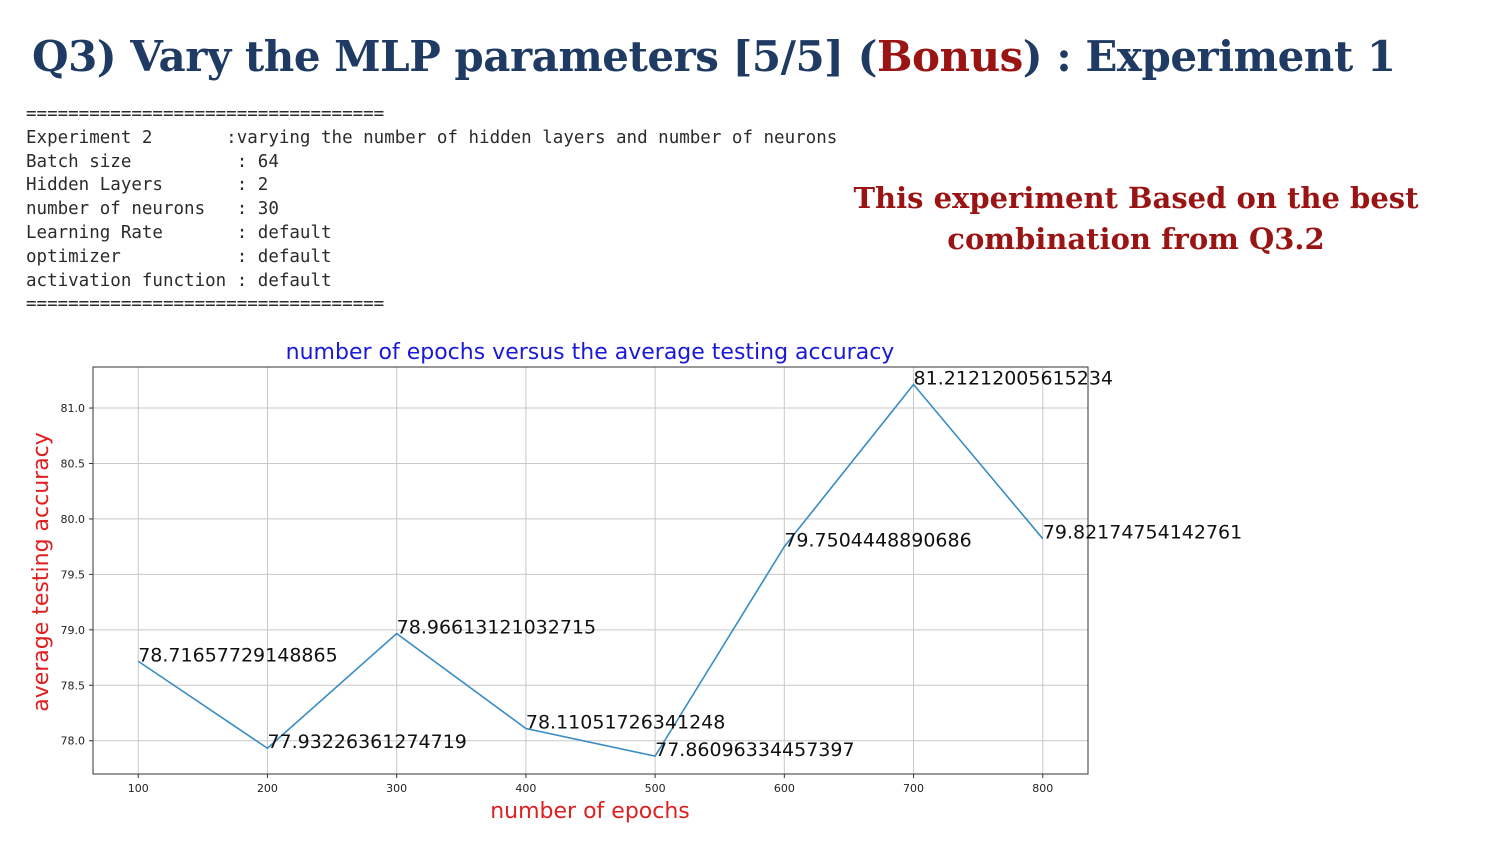  Describe the element at coordinates (73, 408) in the screenshot. I see `y-tick-label: 81.0` at that location.